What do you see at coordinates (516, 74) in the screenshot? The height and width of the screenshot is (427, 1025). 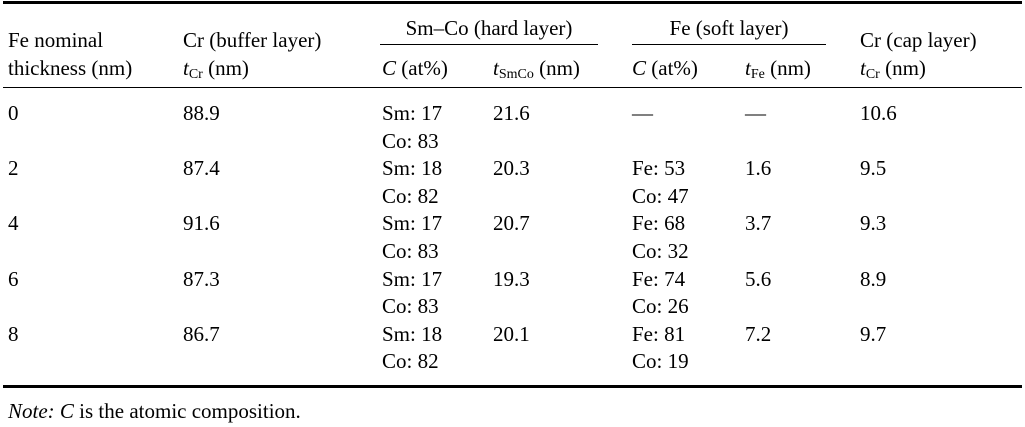 I see `subscript: SmCo` at bounding box center [516, 74].